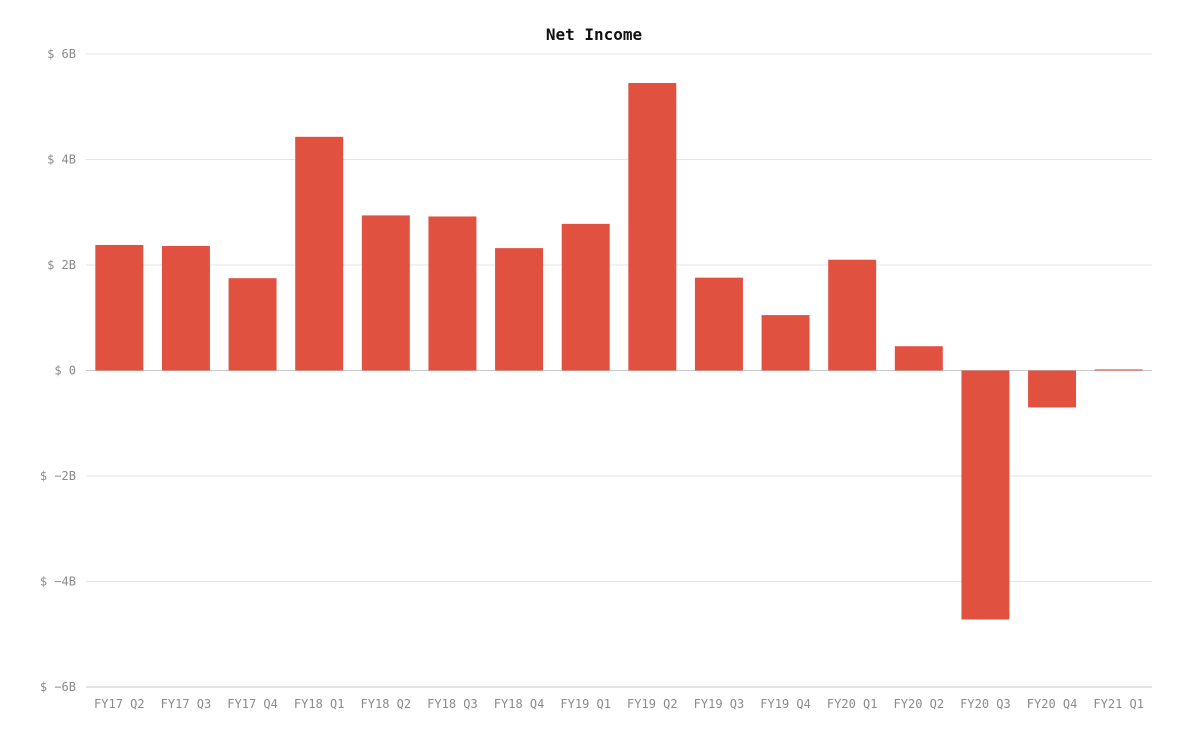 Image resolution: width=1200 pixels, height=729 pixels. I want to click on x-tick-label: FY19 Q4, so click(785, 704).